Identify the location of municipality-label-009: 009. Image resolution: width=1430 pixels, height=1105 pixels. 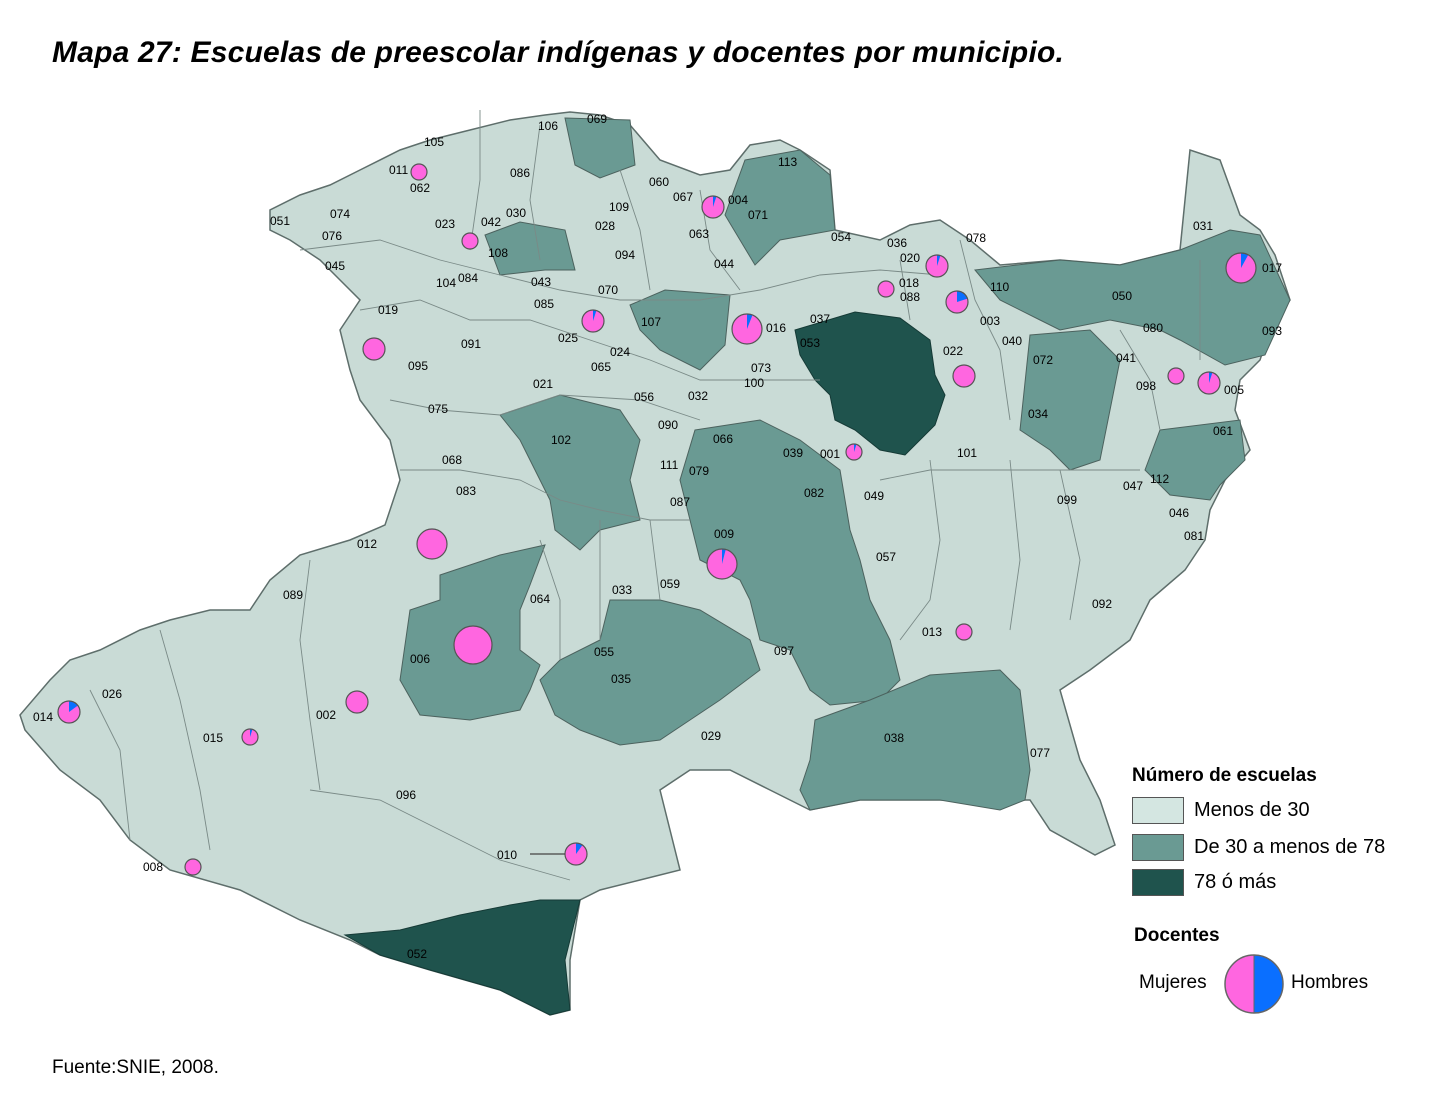
(724, 534).